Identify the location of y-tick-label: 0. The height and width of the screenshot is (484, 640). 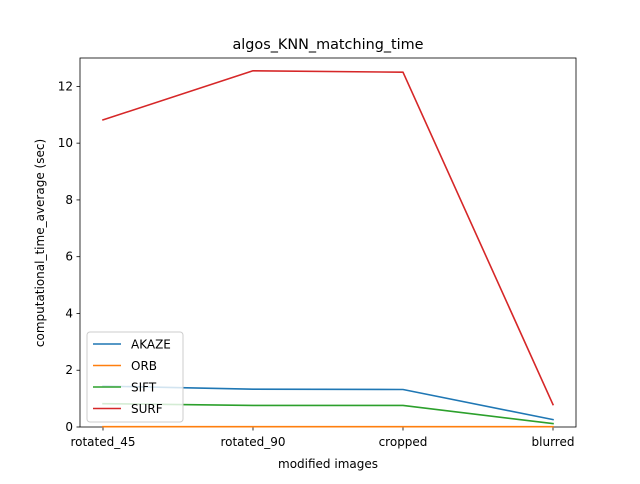
(69, 427).